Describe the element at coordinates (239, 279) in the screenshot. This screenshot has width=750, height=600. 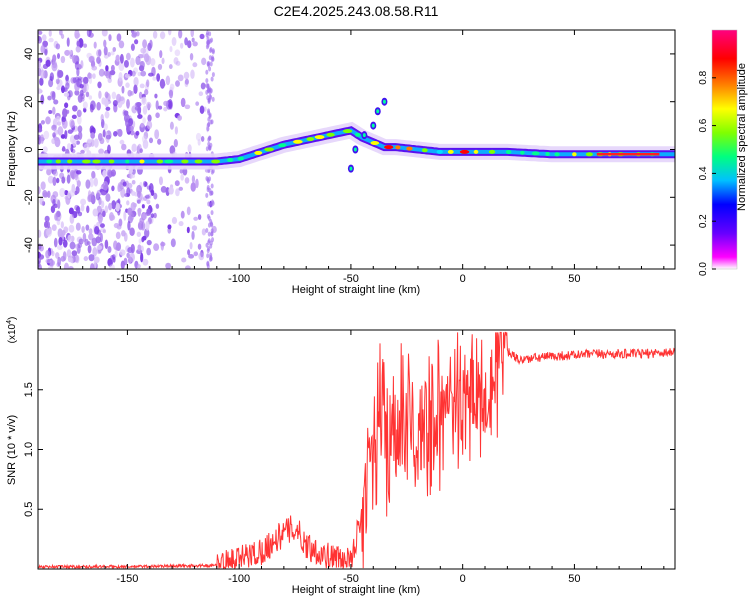
I see `x-tick-label: -100` at that location.